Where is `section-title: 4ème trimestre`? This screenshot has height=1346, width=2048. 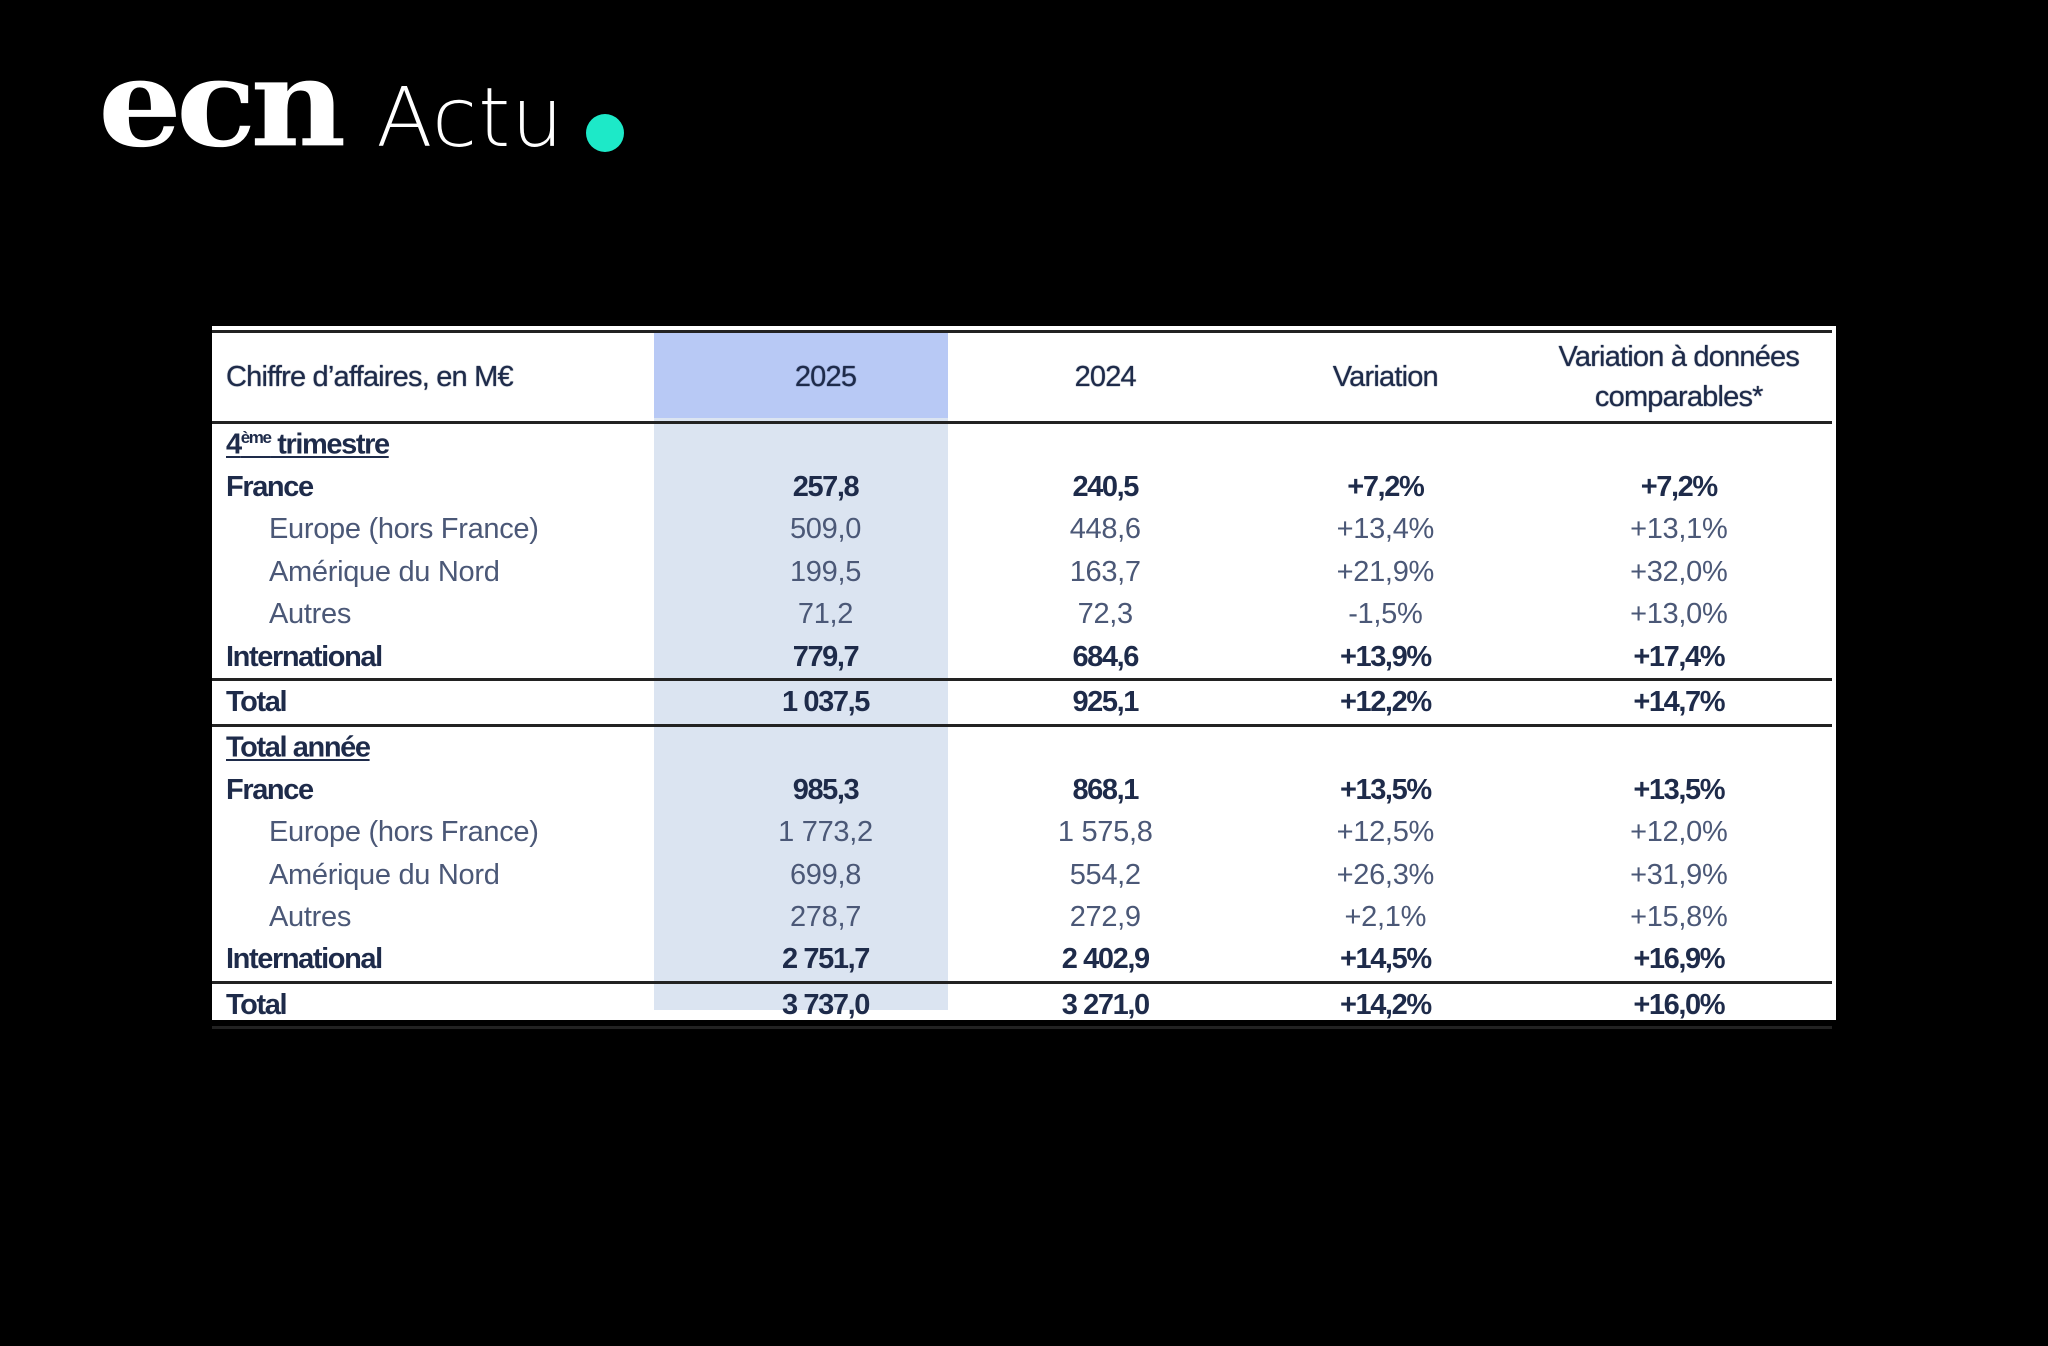 section-title: 4ème trimestre is located at coordinates (1022, 445).